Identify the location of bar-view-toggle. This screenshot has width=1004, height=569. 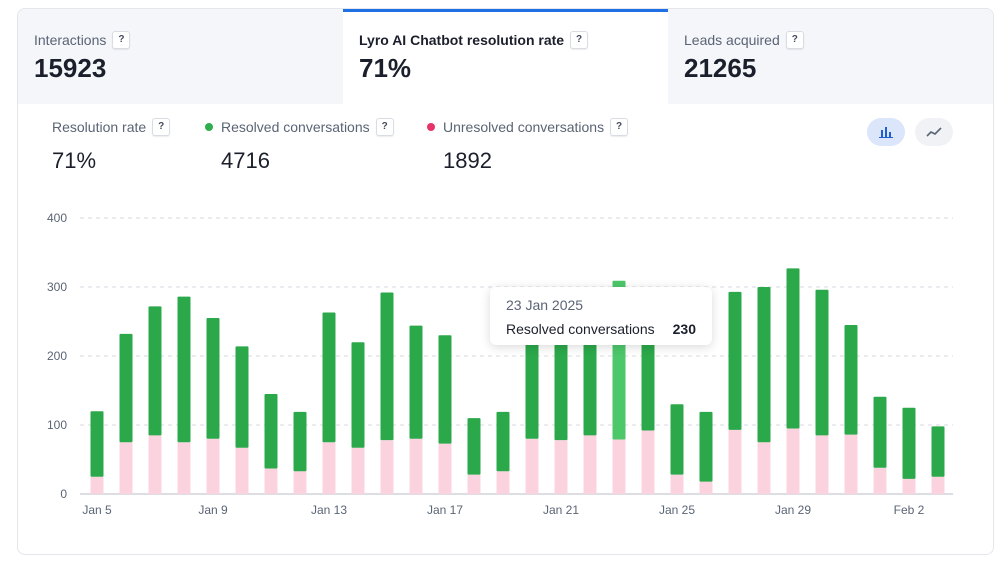
(886, 132).